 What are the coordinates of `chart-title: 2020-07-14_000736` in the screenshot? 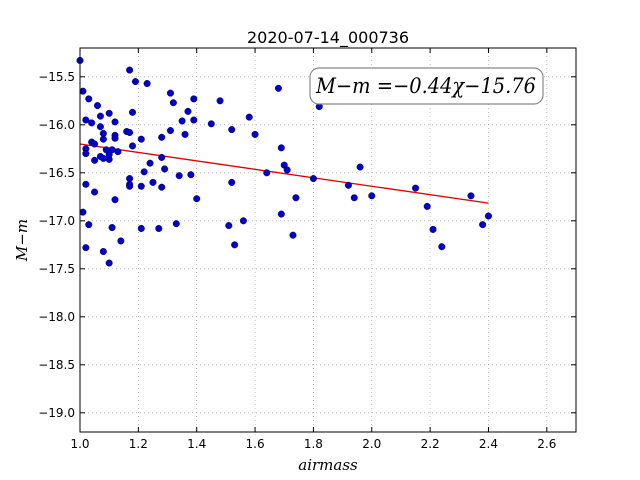 It's located at (328, 38).